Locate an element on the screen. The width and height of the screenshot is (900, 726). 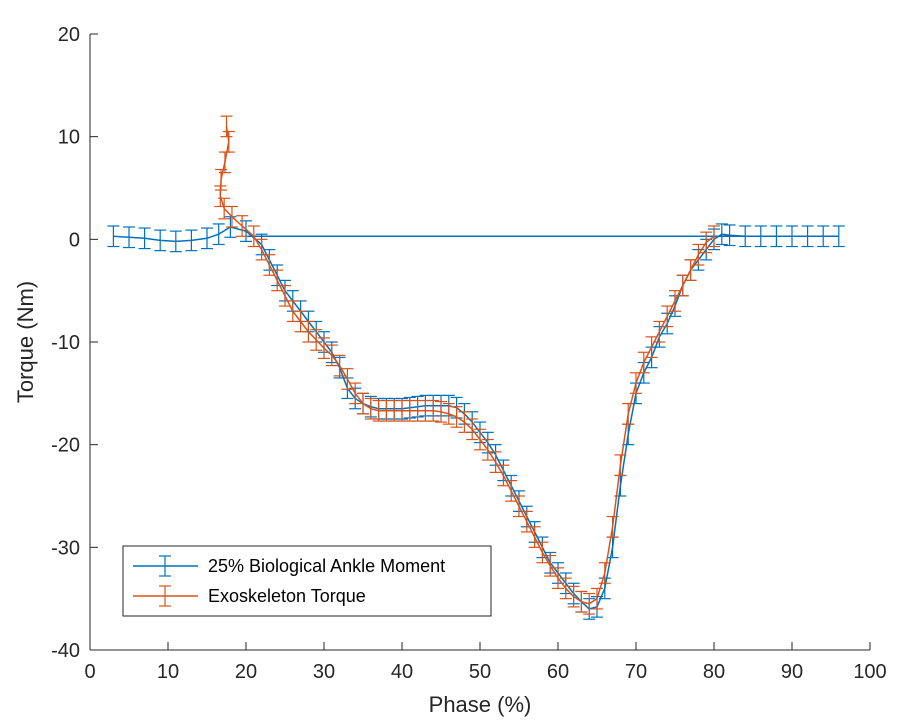
legend-box is located at coordinates (307, 581).